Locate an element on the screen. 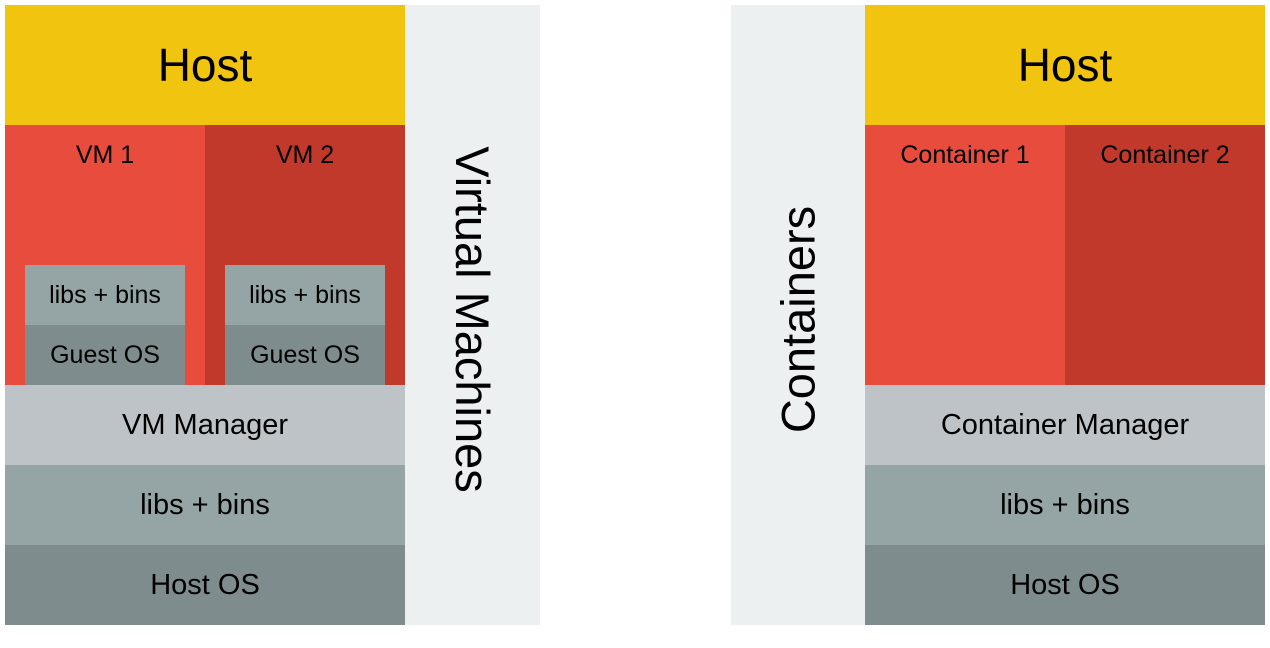  container1-block: Container 1 is located at coordinates (965, 255).